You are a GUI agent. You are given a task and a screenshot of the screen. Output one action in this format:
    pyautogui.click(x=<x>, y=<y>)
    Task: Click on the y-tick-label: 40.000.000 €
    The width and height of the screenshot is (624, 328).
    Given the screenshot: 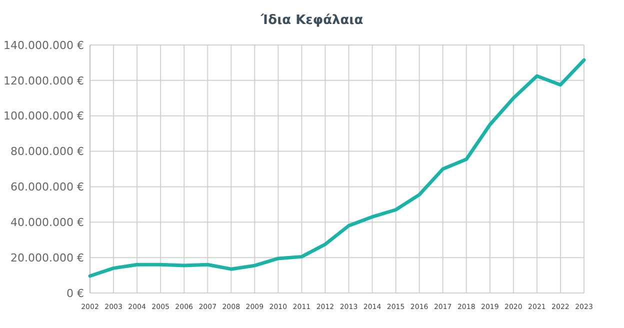 What is the action you would take?
    pyautogui.click(x=47, y=222)
    